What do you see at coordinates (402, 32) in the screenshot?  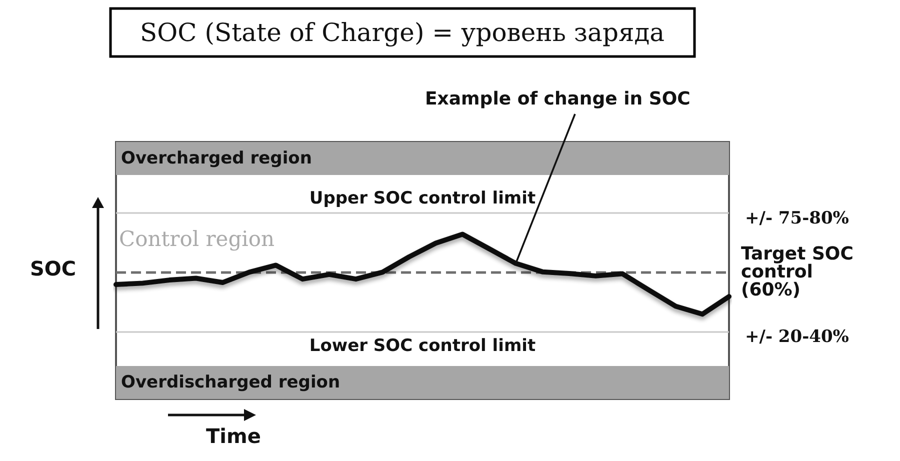 I see `chart-title: SOC (State of Charge) = уровень заряда` at bounding box center [402, 32].